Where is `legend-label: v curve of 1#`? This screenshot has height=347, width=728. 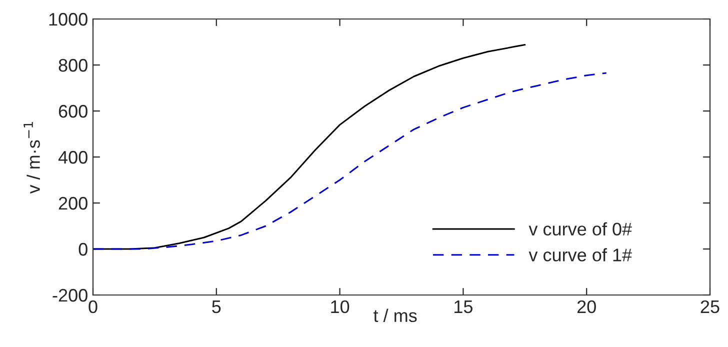
legend-label: v curve of 1# is located at coordinates (580, 255).